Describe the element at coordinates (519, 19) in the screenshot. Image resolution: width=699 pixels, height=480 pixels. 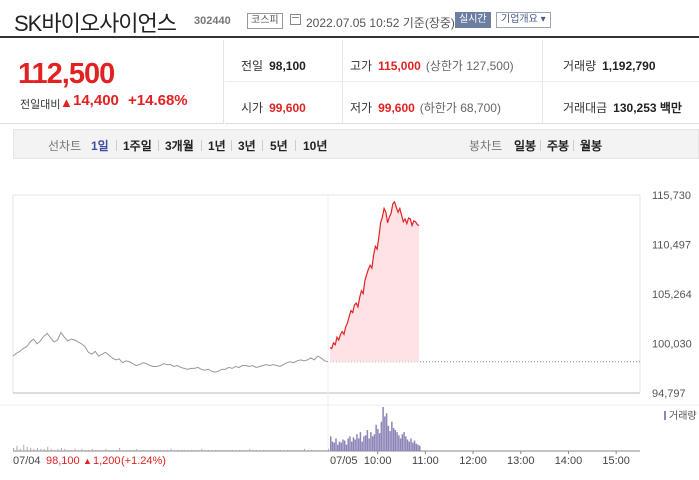
I see `company-info-label: 기업개요` at that location.